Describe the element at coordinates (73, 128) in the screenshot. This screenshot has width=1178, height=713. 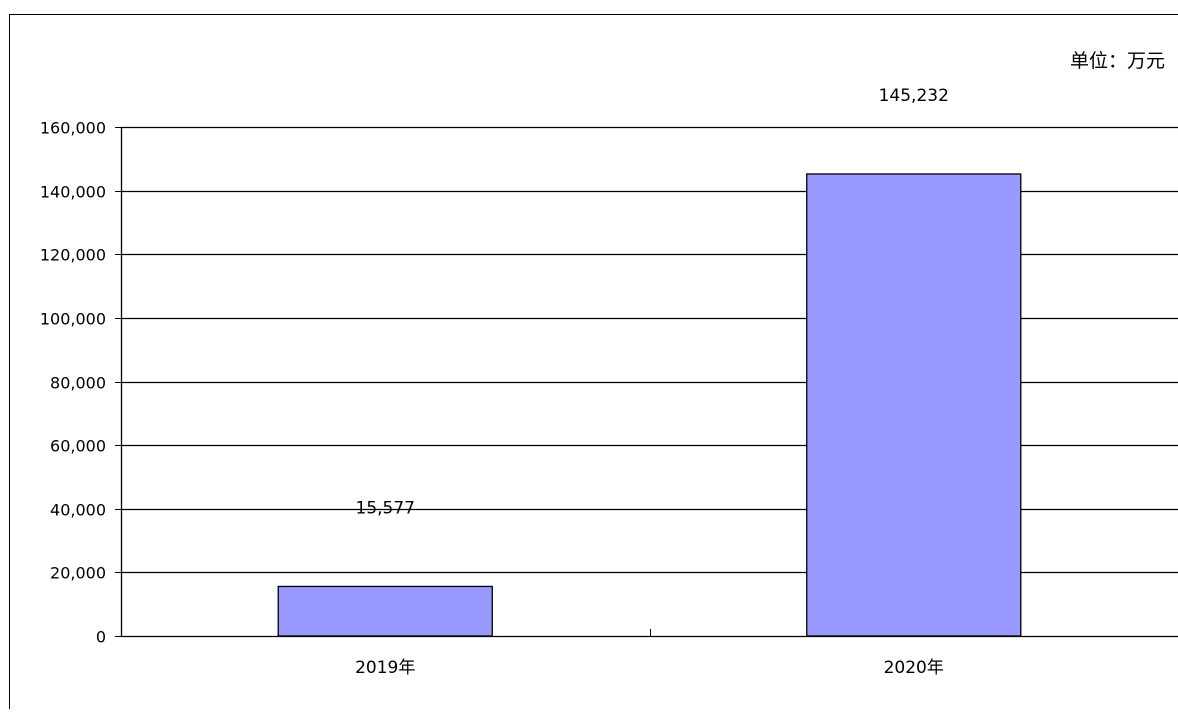
I see `y-tick-label: 160,000` at that location.